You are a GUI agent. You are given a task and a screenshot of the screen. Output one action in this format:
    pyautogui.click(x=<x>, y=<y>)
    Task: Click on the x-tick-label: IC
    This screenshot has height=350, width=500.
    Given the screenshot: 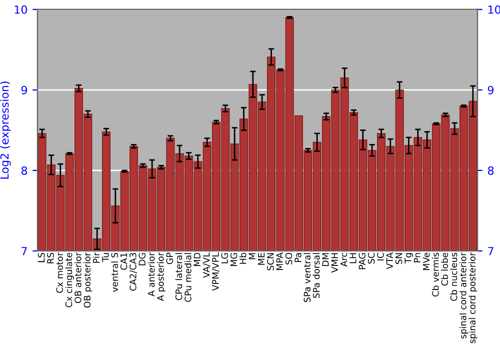 What is the action you would take?
    pyautogui.click(x=380, y=256)
    